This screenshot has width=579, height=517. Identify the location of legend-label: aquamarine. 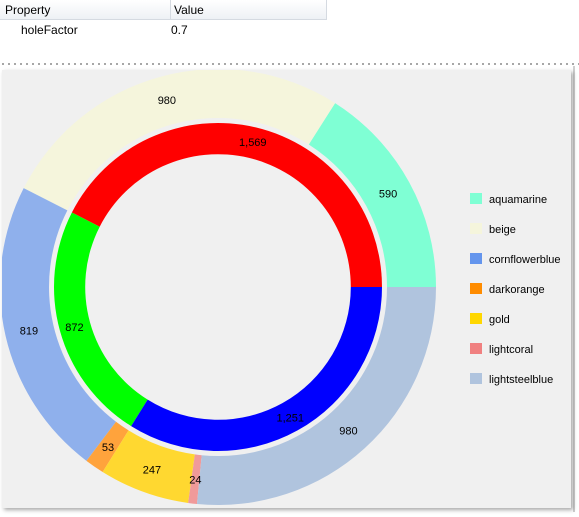
(518, 200).